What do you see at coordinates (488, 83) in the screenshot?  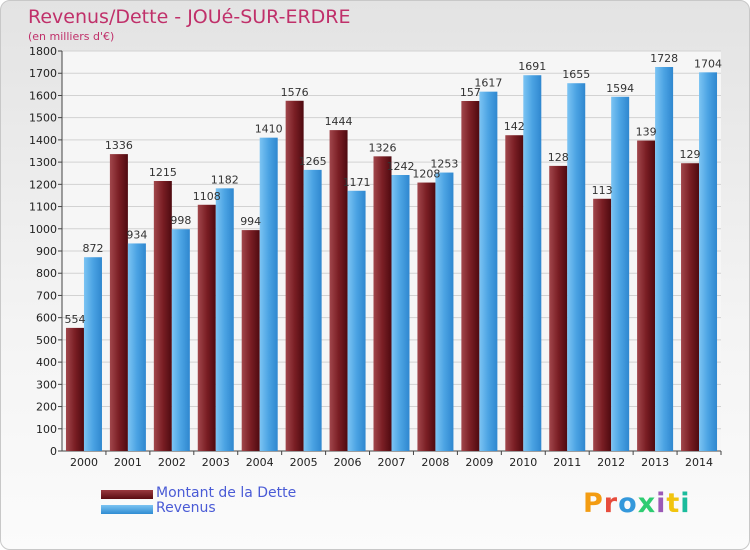 I see `data-label-revenus: 1617` at bounding box center [488, 83].